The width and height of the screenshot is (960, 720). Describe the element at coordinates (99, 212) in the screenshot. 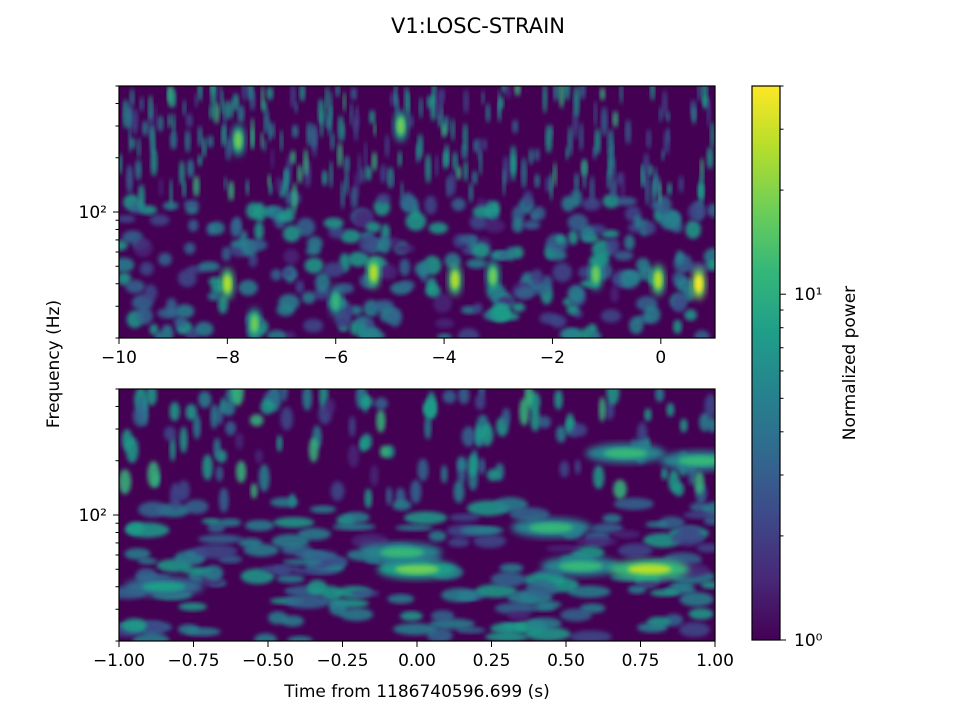

I see `top-y-ticks: 10²` at that location.